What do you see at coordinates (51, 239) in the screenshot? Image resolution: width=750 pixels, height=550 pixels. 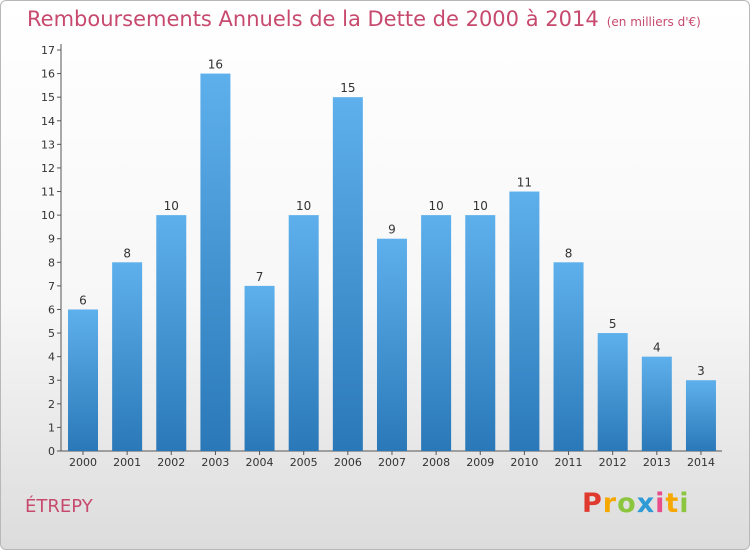 I see `y-tick-label: 9` at bounding box center [51, 239].